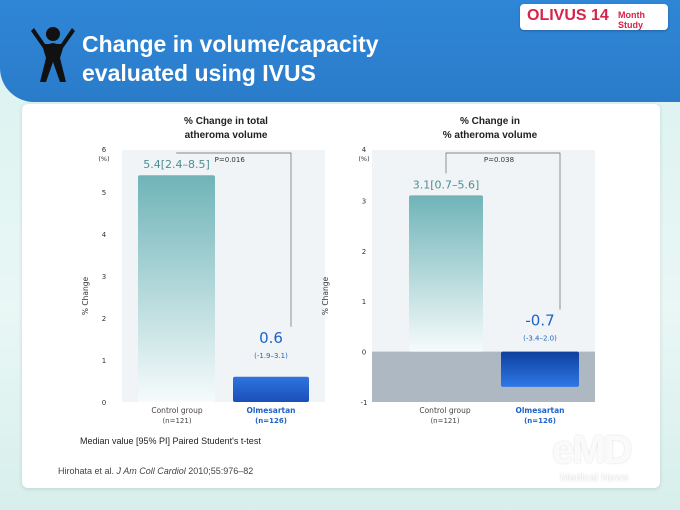 This screenshot has height=510, width=680. What do you see at coordinates (364, 302) in the screenshot?
I see `chart2-y-tick-label: 1` at bounding box center [364, 302].